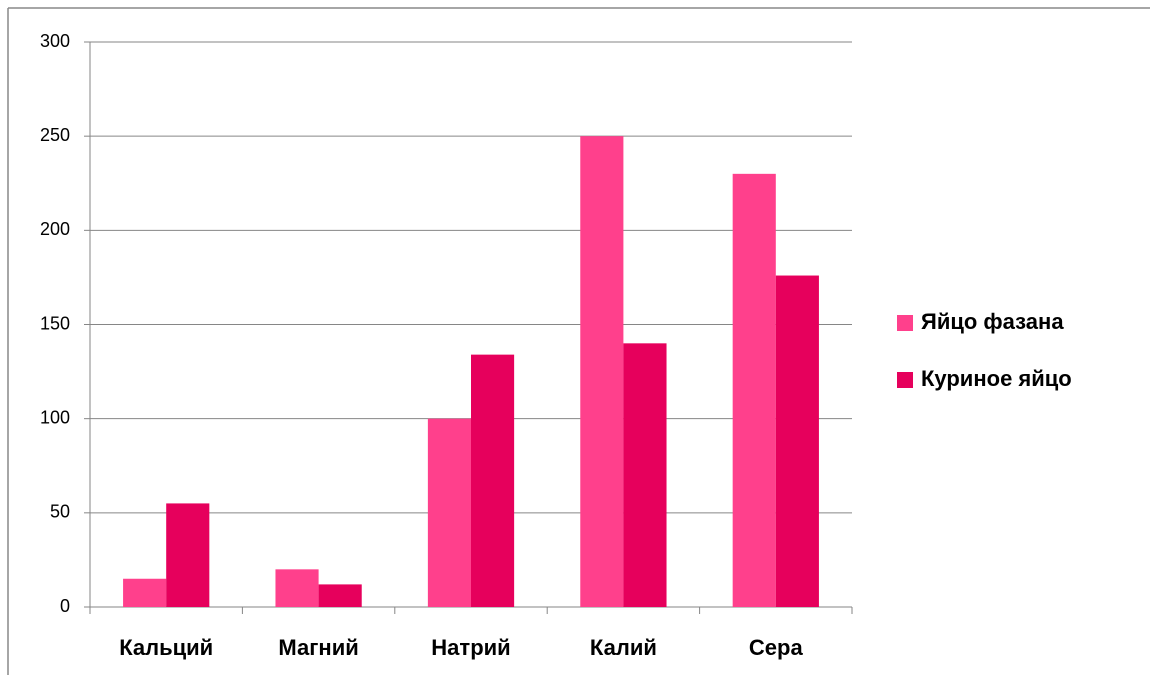  What do you see at coordinates (60, 512) in the screenshot?
I see `y-tick-label: 50` at bounding box center [60, 512].